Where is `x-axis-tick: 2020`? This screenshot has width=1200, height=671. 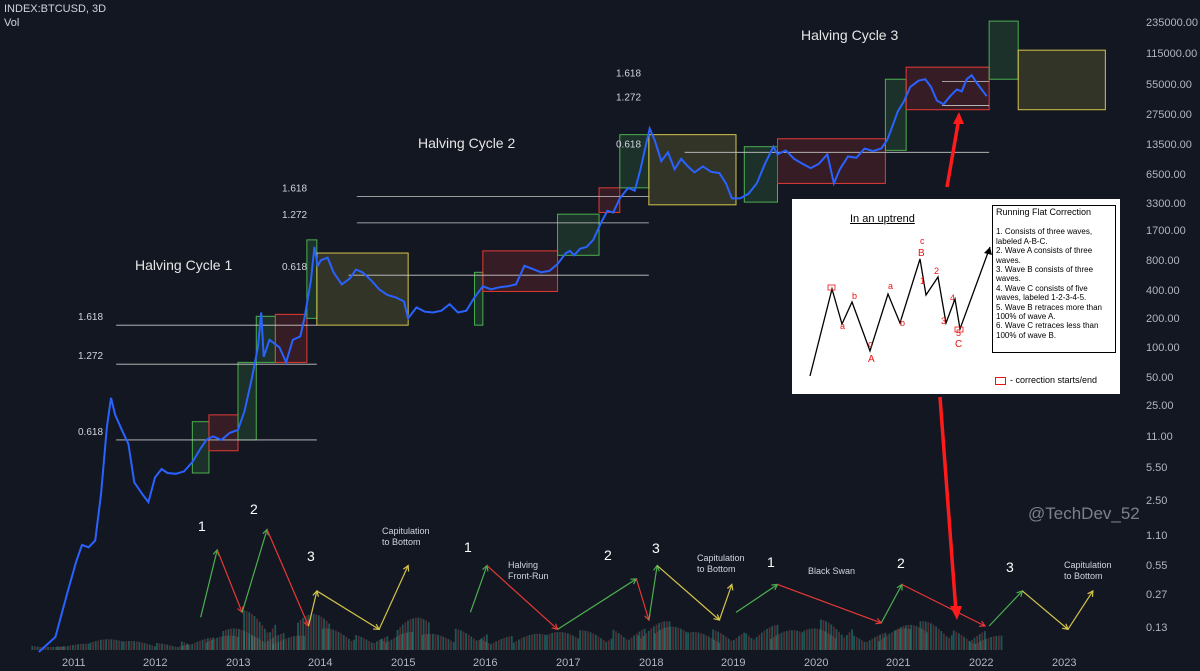
x-axis-tick: 2020 is located at coordinates (816, 663).